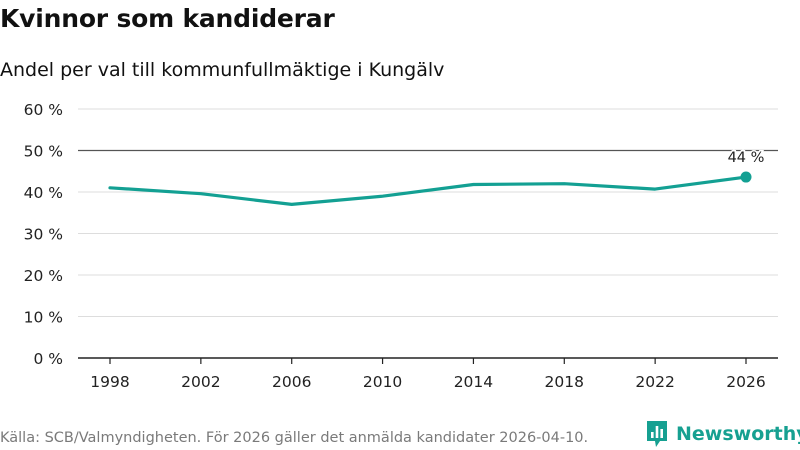 Image resolution: width=800 pixels, height=450 pixels. What do you see at coordinates (382, 382) in the screenshot?
I see `x-tick-label: 2010` at bounding box center [382, 382].